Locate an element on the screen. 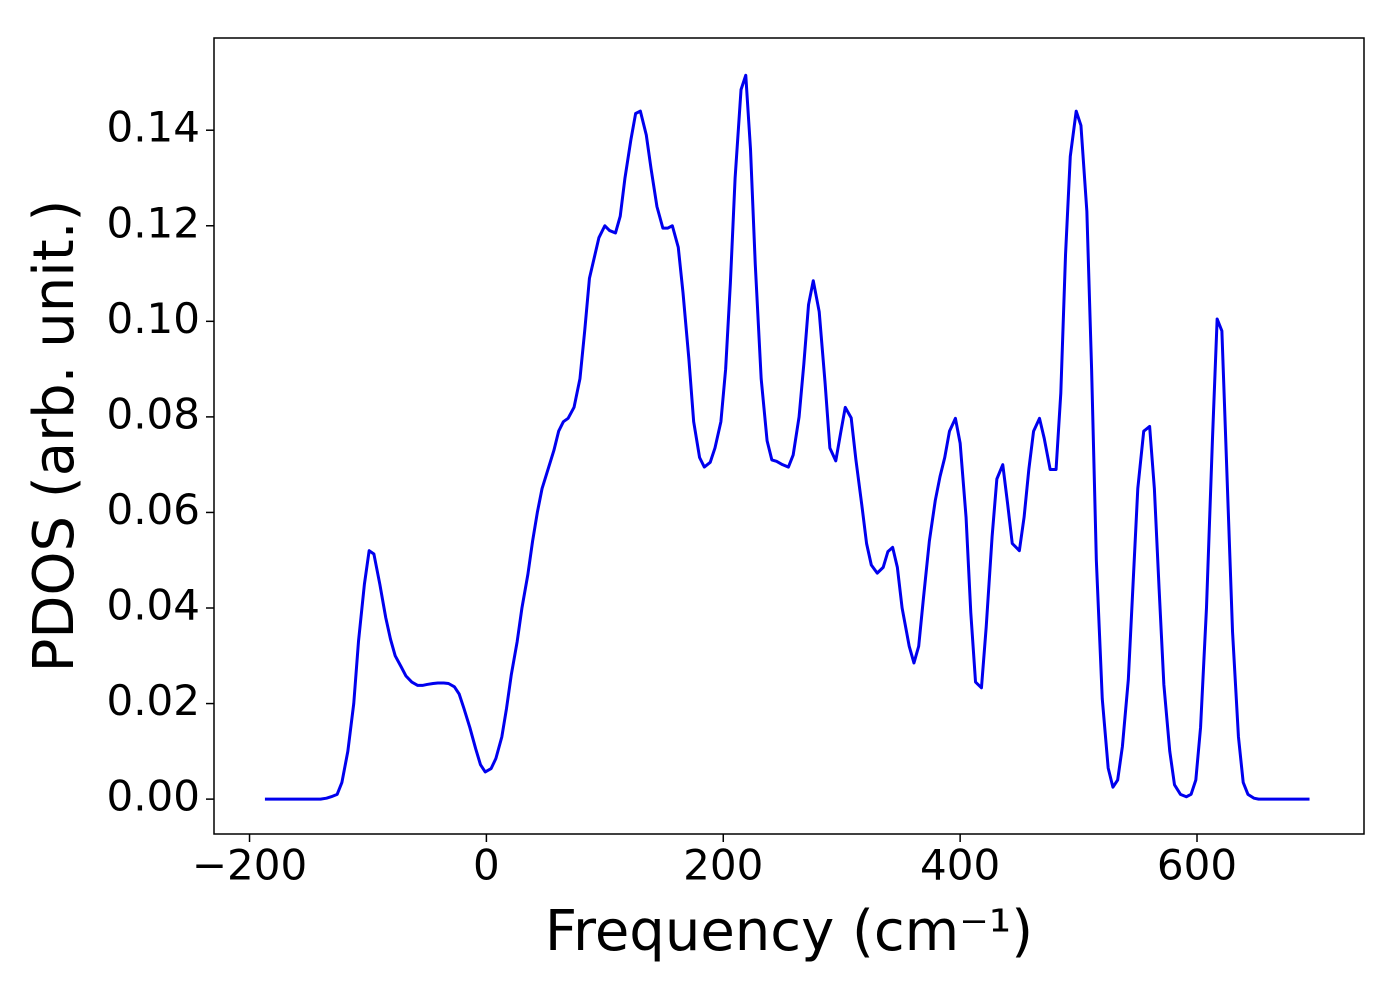 The height and width of the screenshot is (1000, 1400). y-tick-label: 0.02 is located at coordinates (153, 700).